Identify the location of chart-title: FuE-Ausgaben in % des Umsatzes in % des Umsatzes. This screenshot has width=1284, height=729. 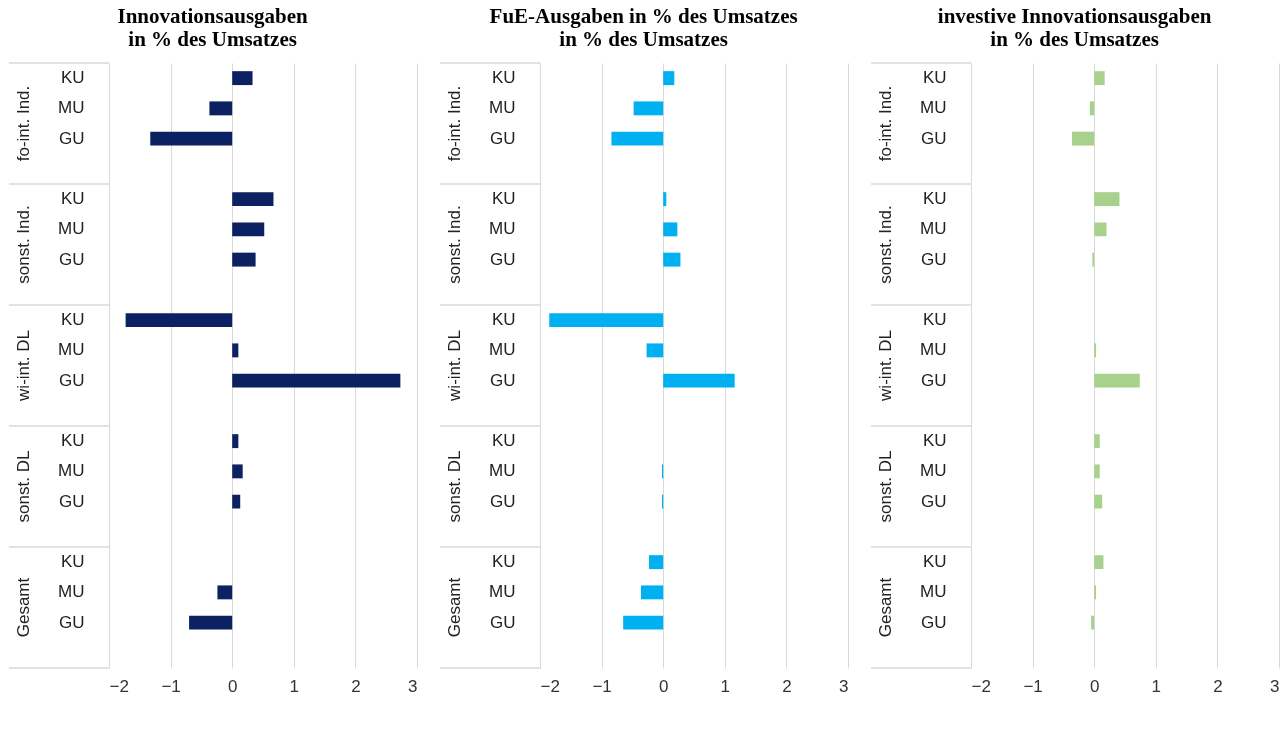
(643, 28).